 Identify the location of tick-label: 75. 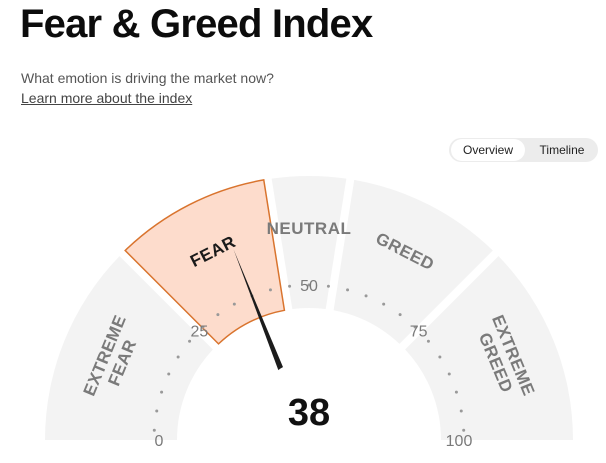
(419, 331).